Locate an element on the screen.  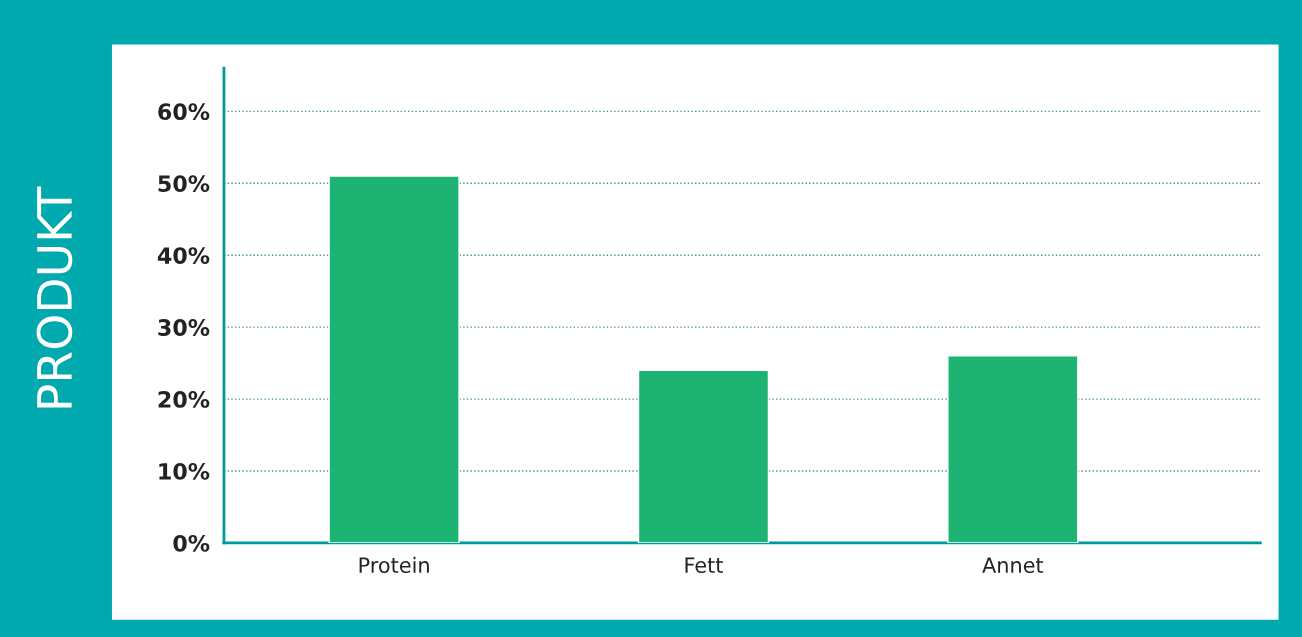
y-axis-title: PRODUKT is located at coordinates (54, 297).